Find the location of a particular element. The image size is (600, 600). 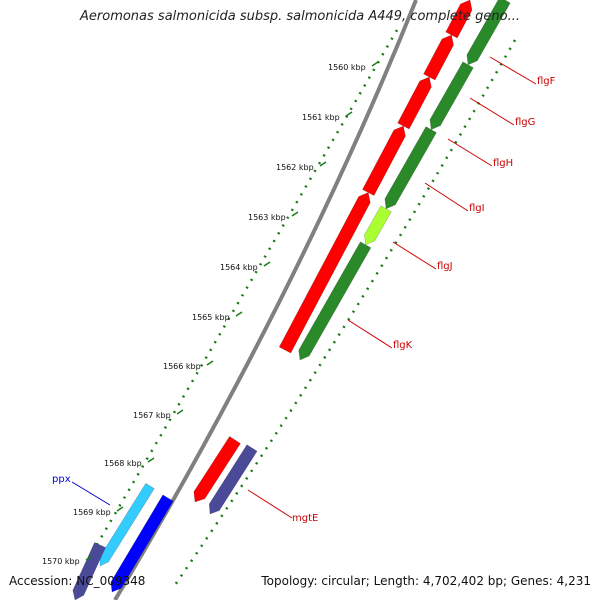

kbp-tick-label: 1568 kbp is located at coordinates (123, 463).